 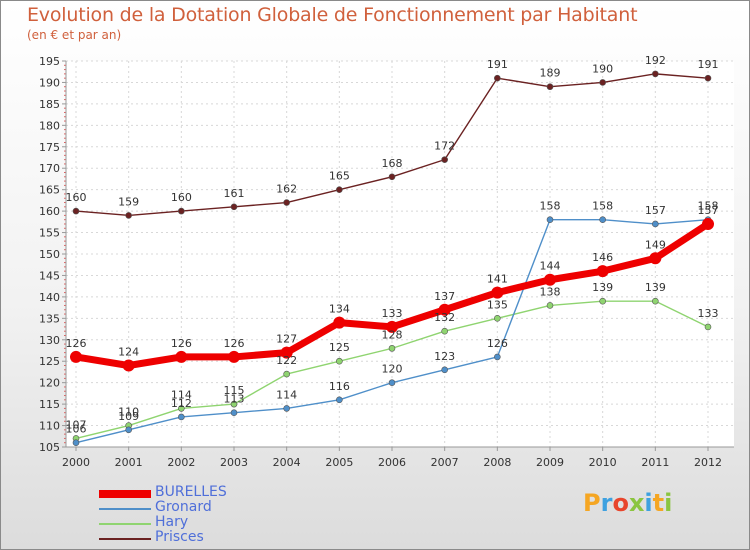 What do you see at coordinates (49, 61) in the screenshot?
I see `y-tick-label: 195` at bounding box center [49, 61].